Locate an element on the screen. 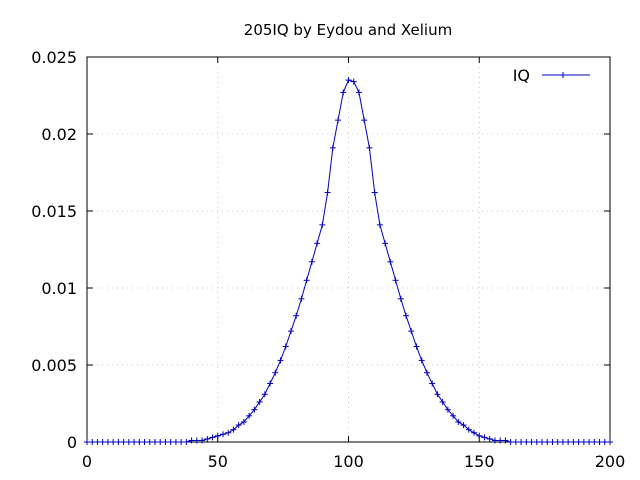 The image size is (640, 480). x-tick-label: 200 is located at coordinates (610, 461).